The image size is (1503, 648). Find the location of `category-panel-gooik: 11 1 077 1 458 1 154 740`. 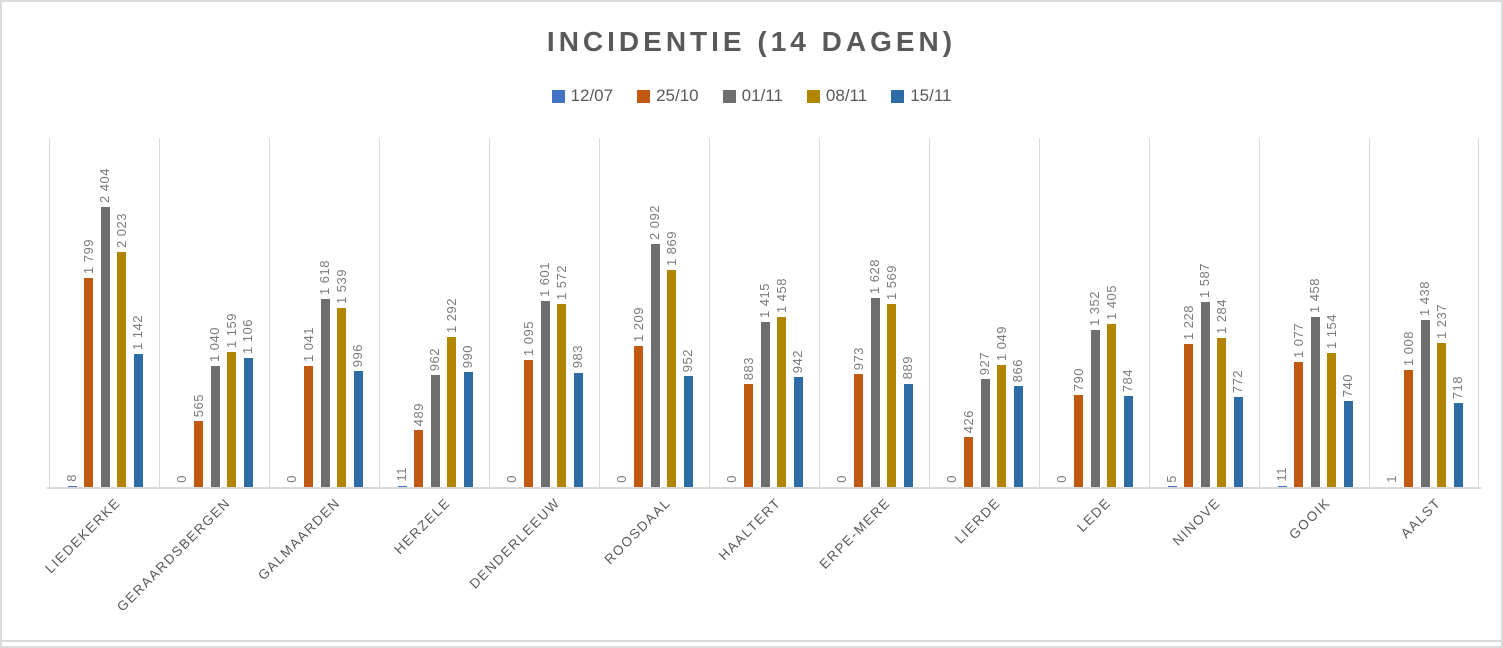

category-panel-gooik: 11 1 077 1 458 1 154 740 is located at coordinates (1314, 312).